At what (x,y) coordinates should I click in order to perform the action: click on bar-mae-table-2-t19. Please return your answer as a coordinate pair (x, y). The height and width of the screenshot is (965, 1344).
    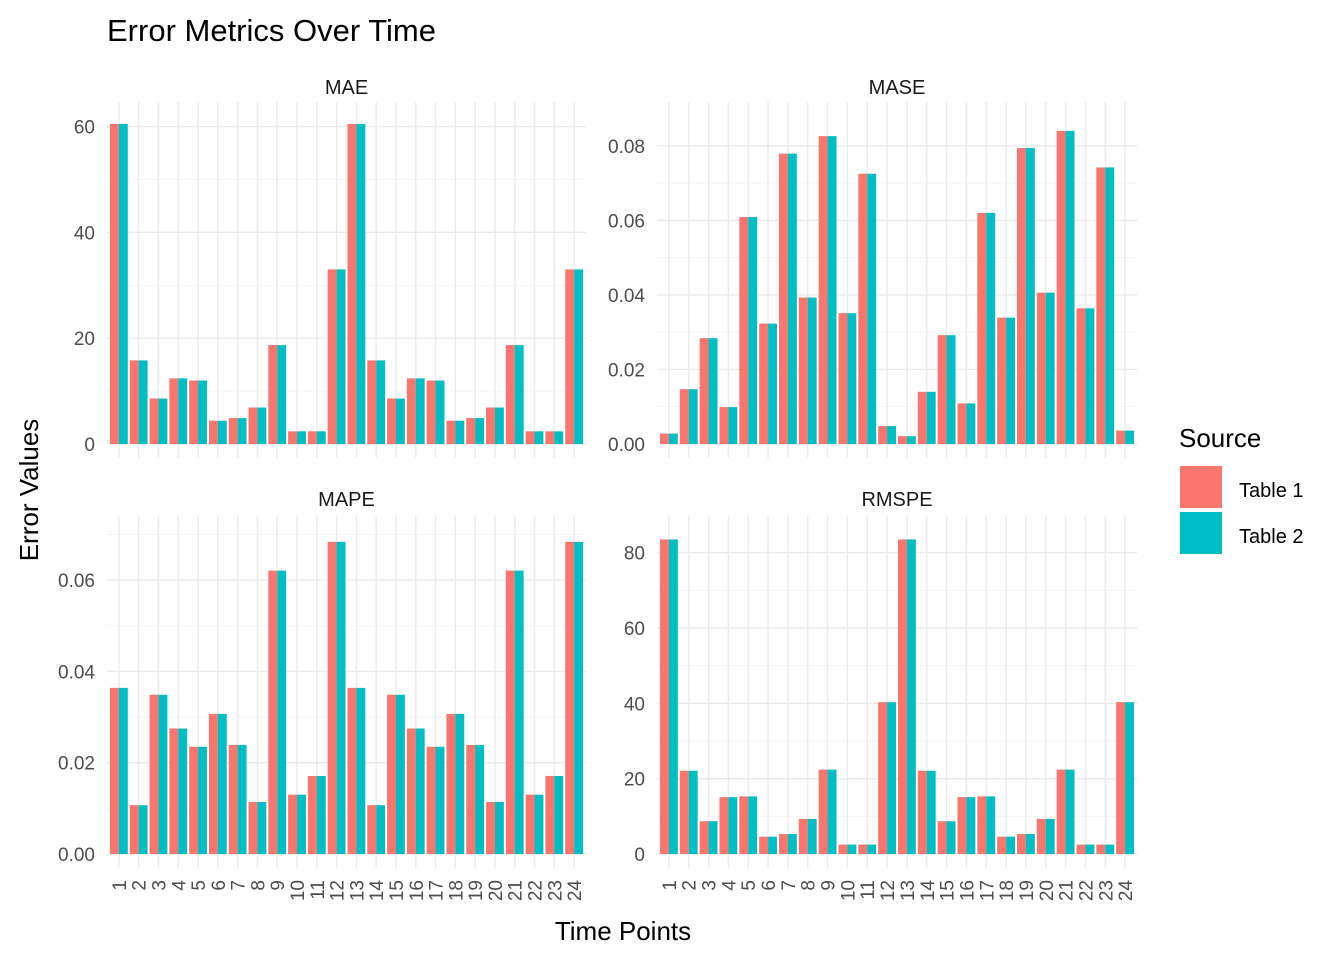
    Looking at the image, I should click on (480, 431).